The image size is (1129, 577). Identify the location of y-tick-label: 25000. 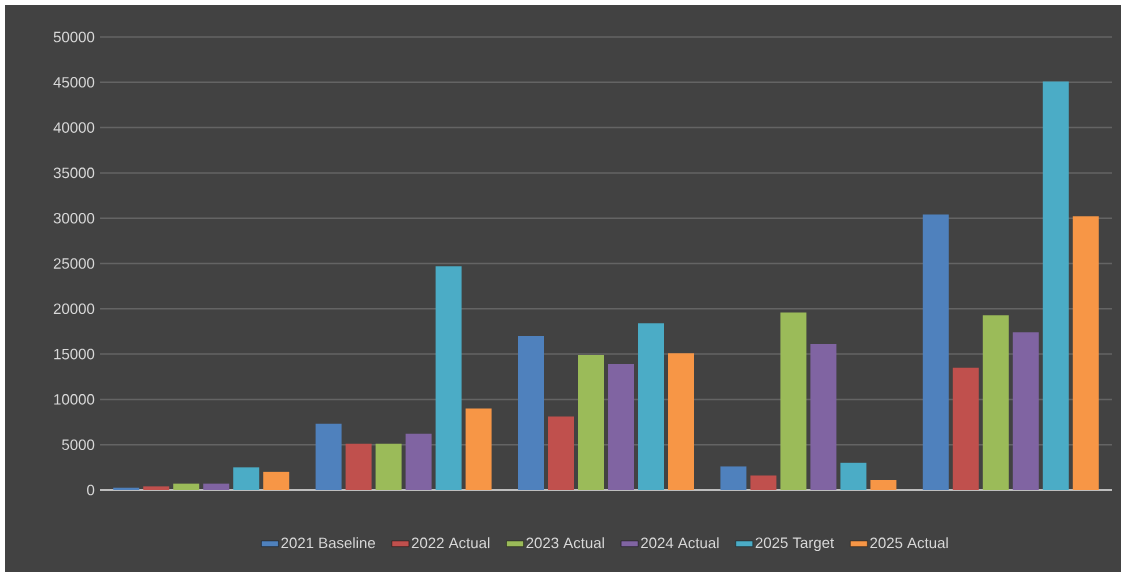
(74, 263).